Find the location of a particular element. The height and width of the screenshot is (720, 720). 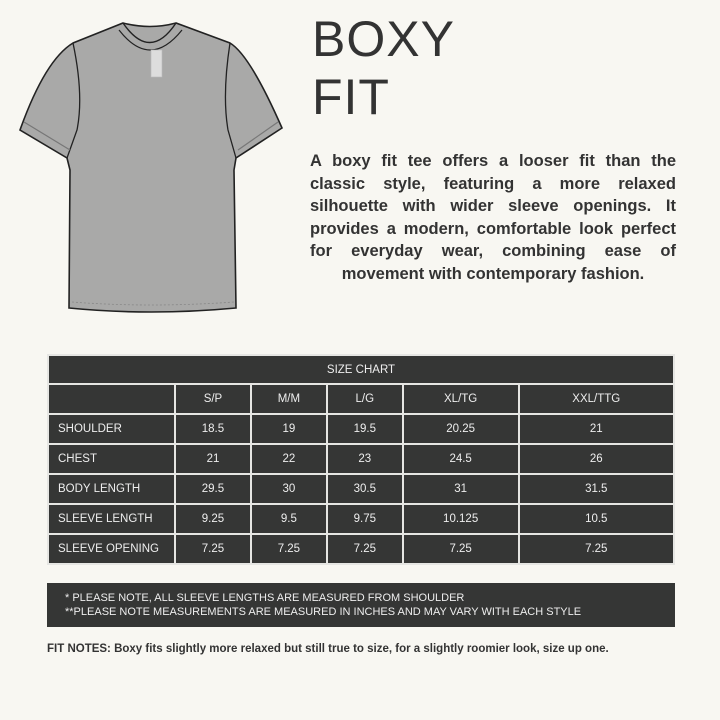

measurement-cell: 9.5 is located at coordinates (288, 519).